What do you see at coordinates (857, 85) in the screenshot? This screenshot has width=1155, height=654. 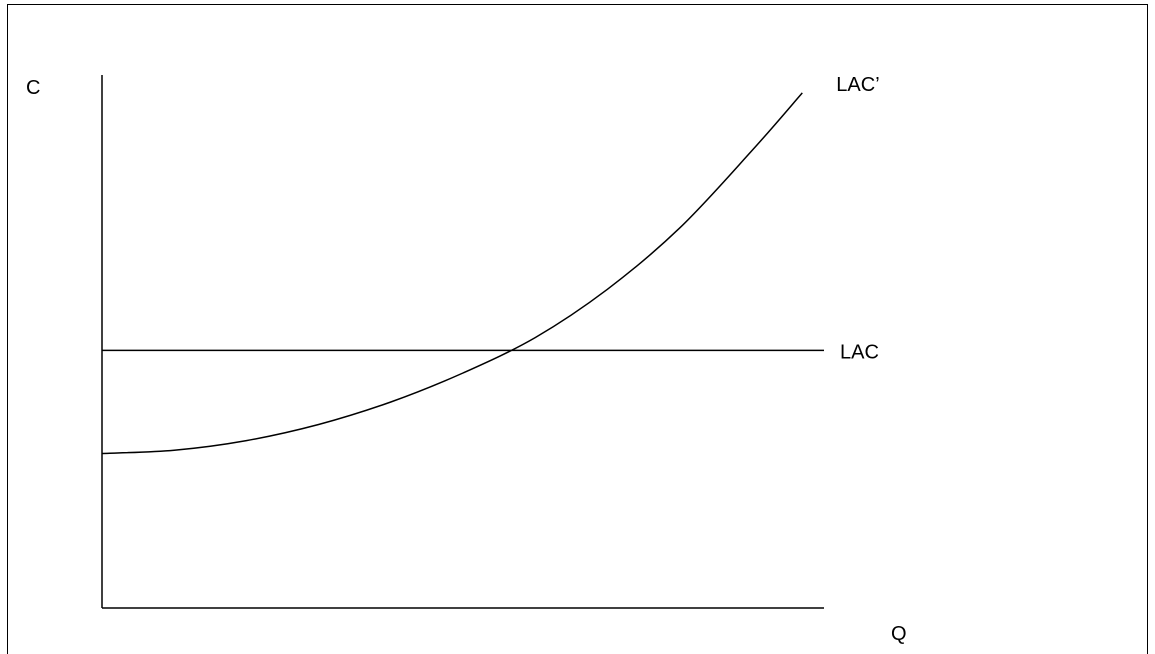 I see `series-label-lac-prime: LAC’` at bounding box center [857, 85].